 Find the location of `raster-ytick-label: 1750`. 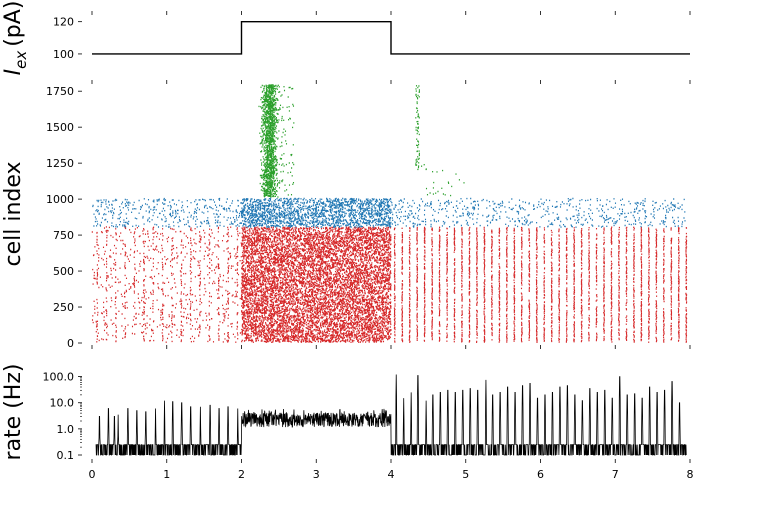

raster-ytick-label: 1750 is located at coordinates (60, 91).